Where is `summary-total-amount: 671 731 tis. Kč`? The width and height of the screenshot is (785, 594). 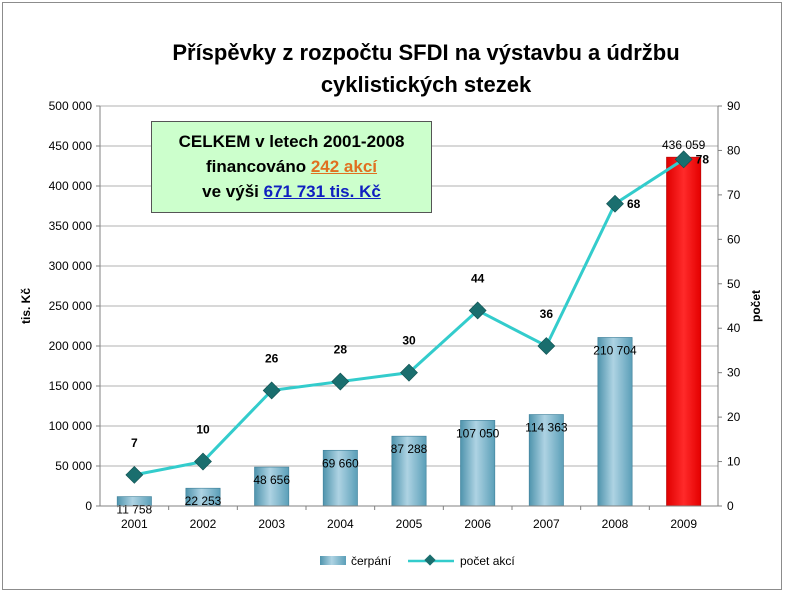
summary-total-amount: 671 731 tis. Kč is located at coordinates (322, 191).